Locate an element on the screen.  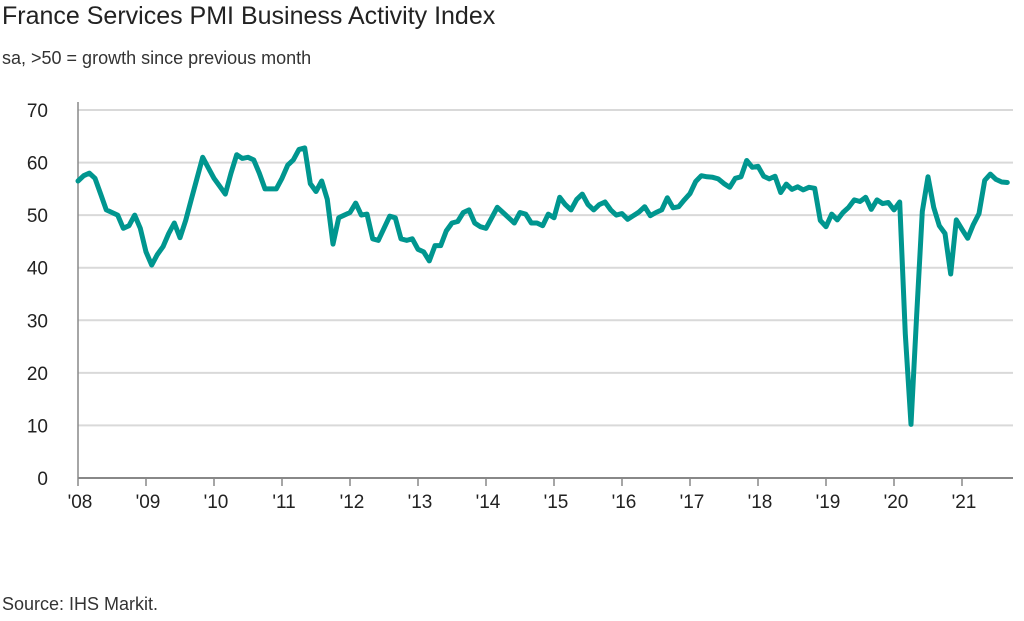
y-tick-label: 20 is located at coordinates (37, 374).